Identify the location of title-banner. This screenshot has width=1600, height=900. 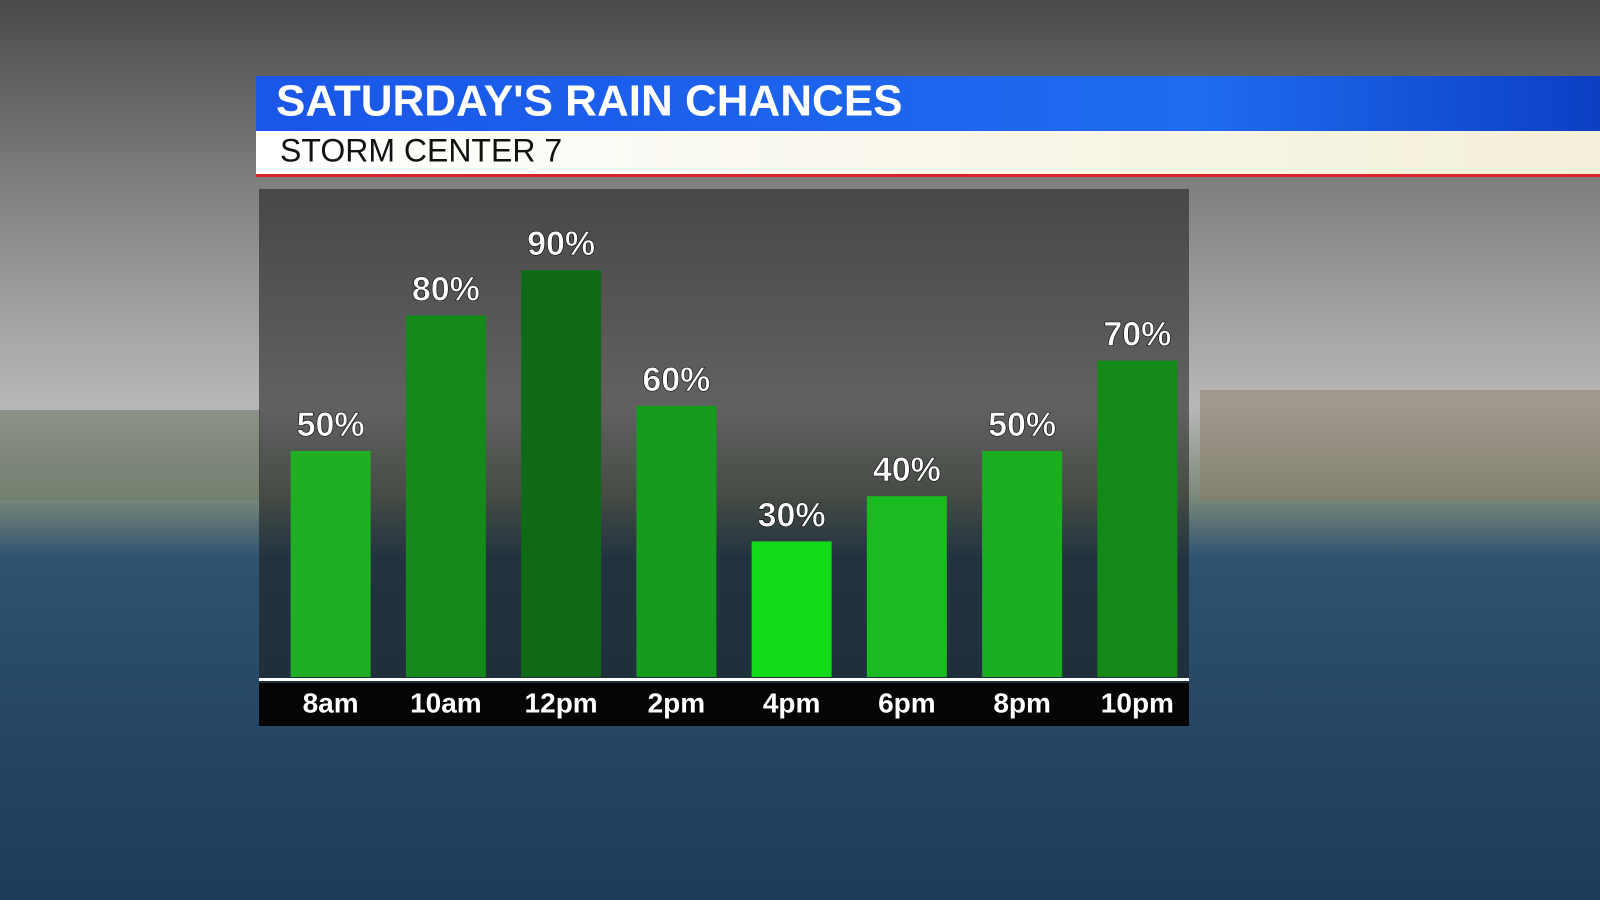
(928, 103).